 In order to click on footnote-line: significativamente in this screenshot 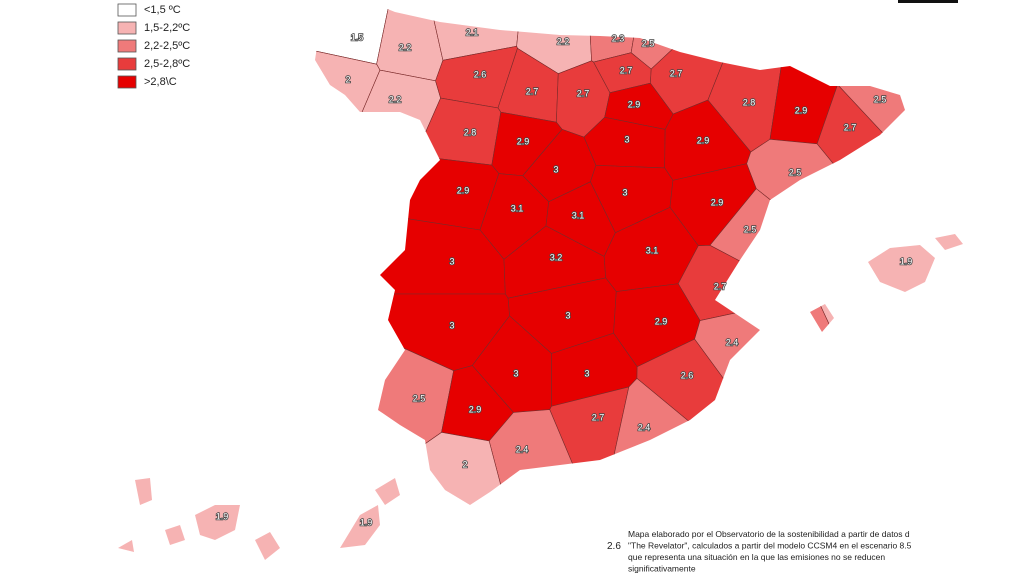, I will do `click(662, 569)`.